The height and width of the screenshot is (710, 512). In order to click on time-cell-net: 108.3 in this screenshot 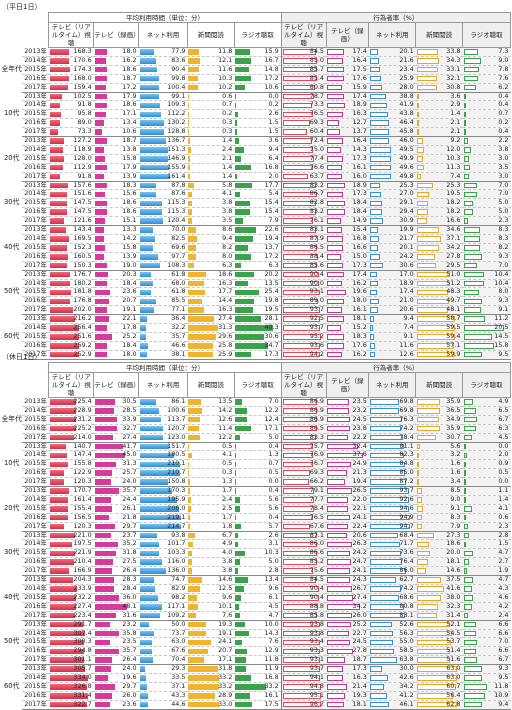, I will do `click(163, 266)`.